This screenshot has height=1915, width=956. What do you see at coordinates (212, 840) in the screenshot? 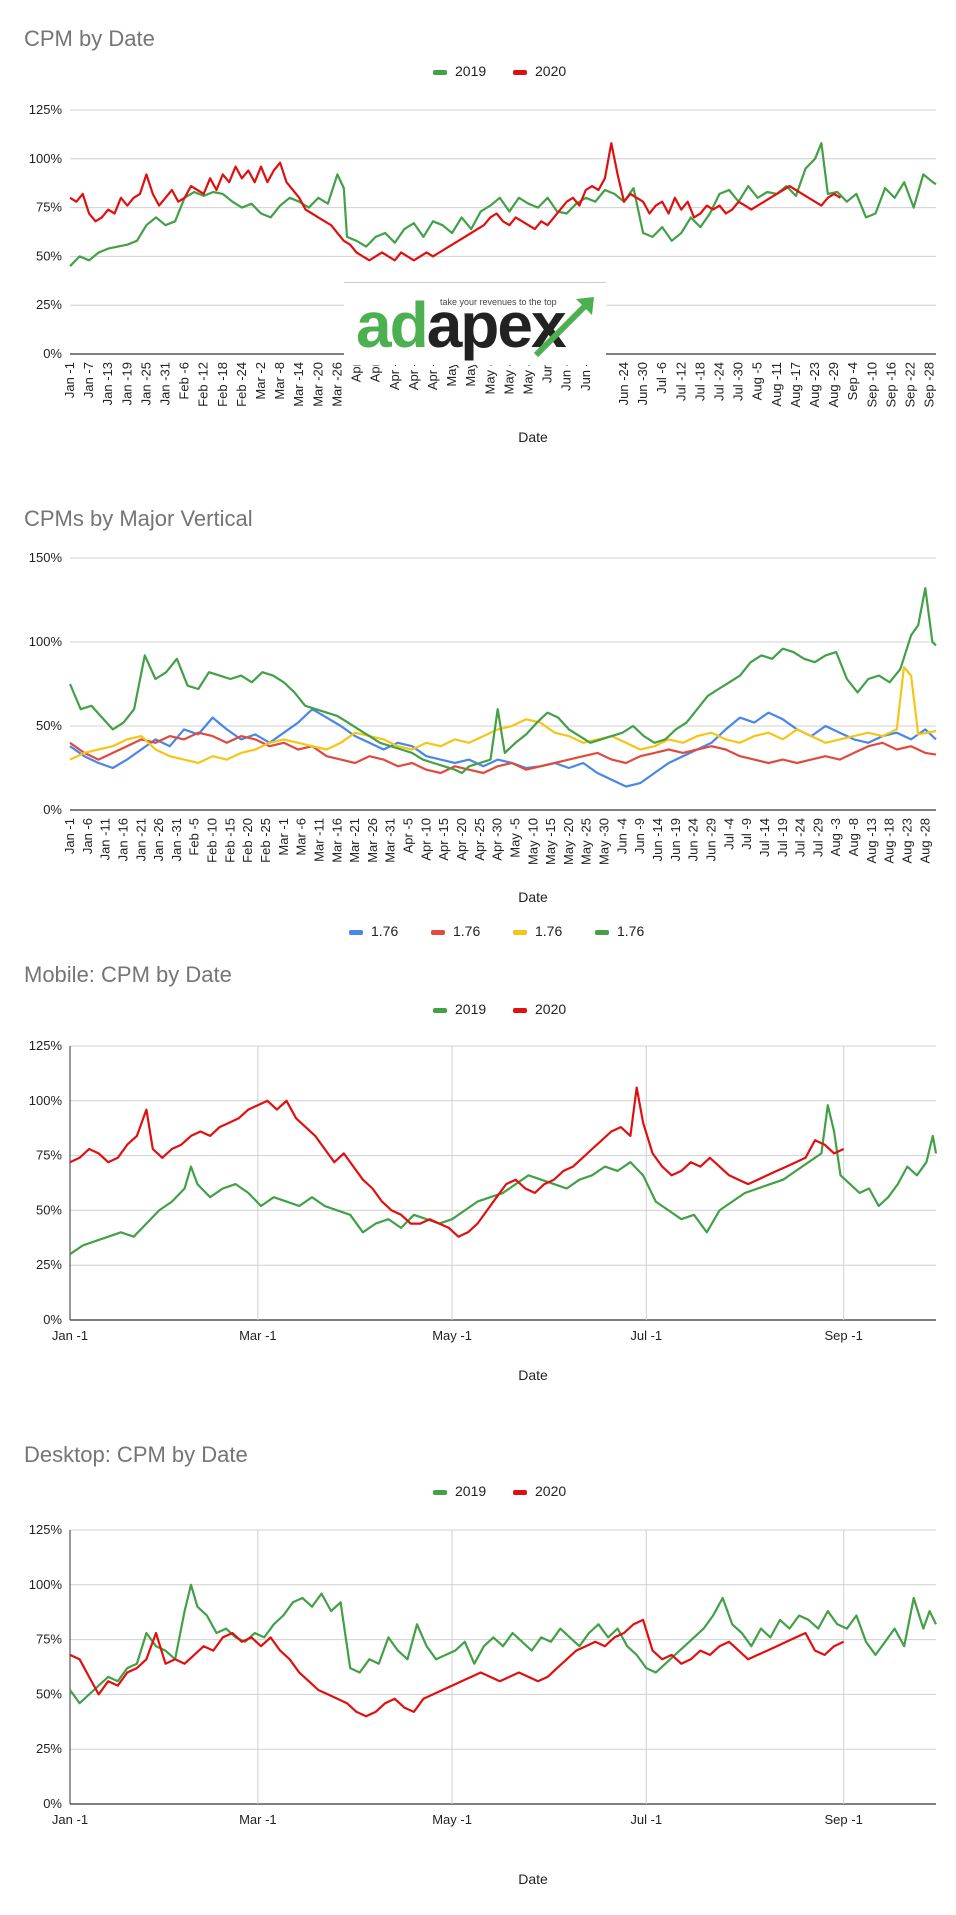
I see `x-tick-label: Feb -10` at bounding box center [212, 840].